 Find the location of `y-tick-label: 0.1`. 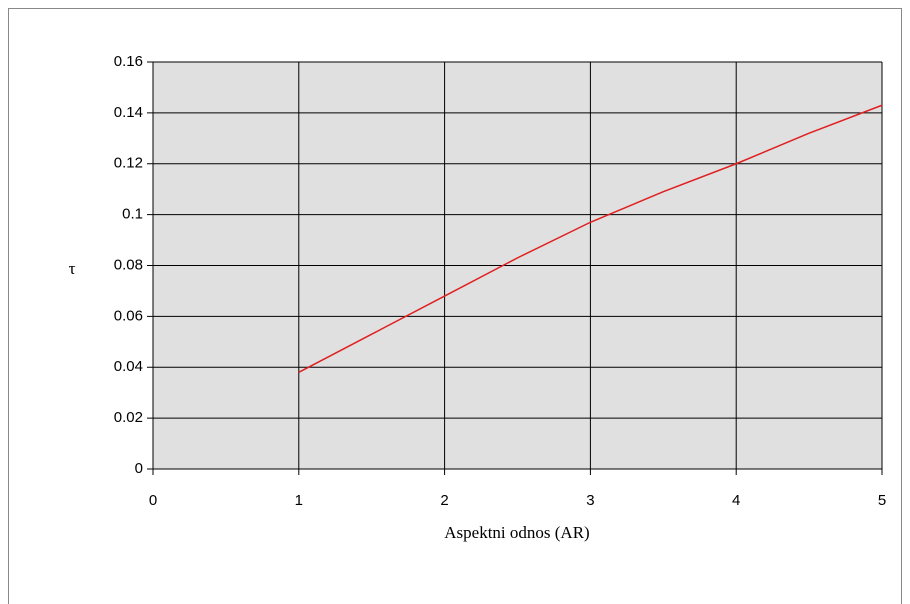

y-tick-label: 0.1 is located at coordinates (132, 214).